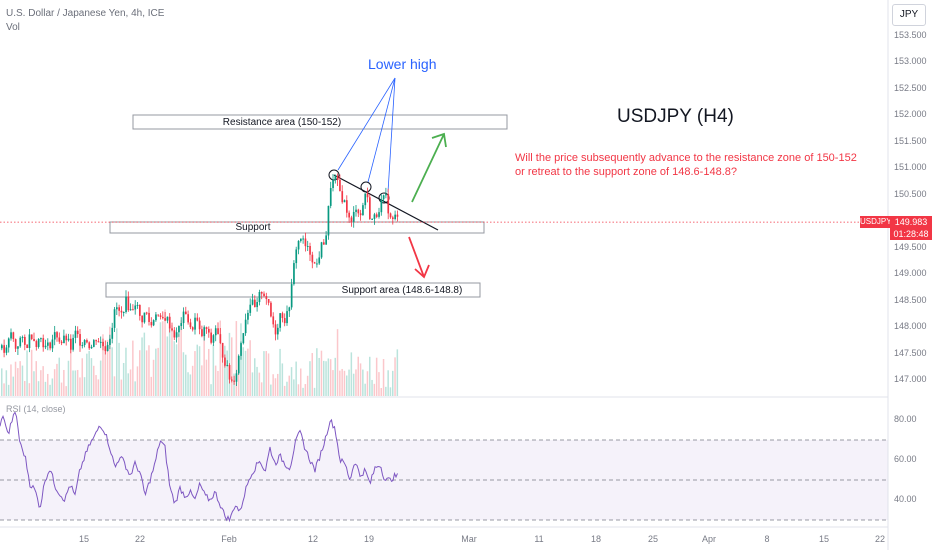 This screenshot has width=932, height=555. What do you see at coordinates (910, 193) in the screenshot?
I see `price-tick-label: 150.500` at bounding box center [910, 193].